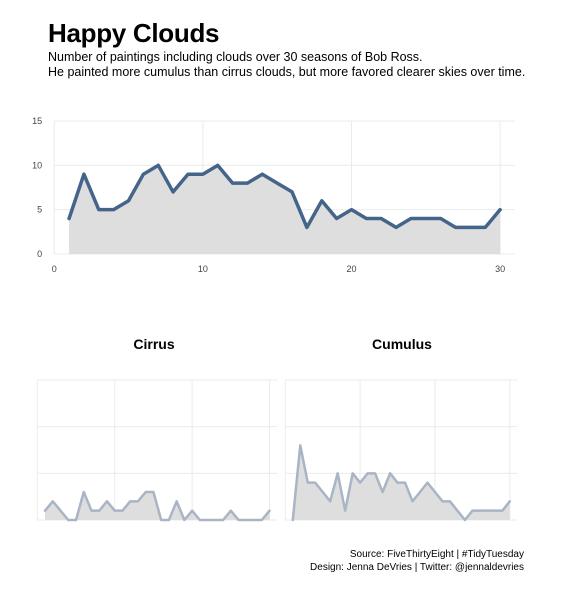 Image resolution: width=561 pixels, height=595 pixels. Describe the element at coordinates (157, 450) in the screenshot. I see `cirrus-panel` at that location.